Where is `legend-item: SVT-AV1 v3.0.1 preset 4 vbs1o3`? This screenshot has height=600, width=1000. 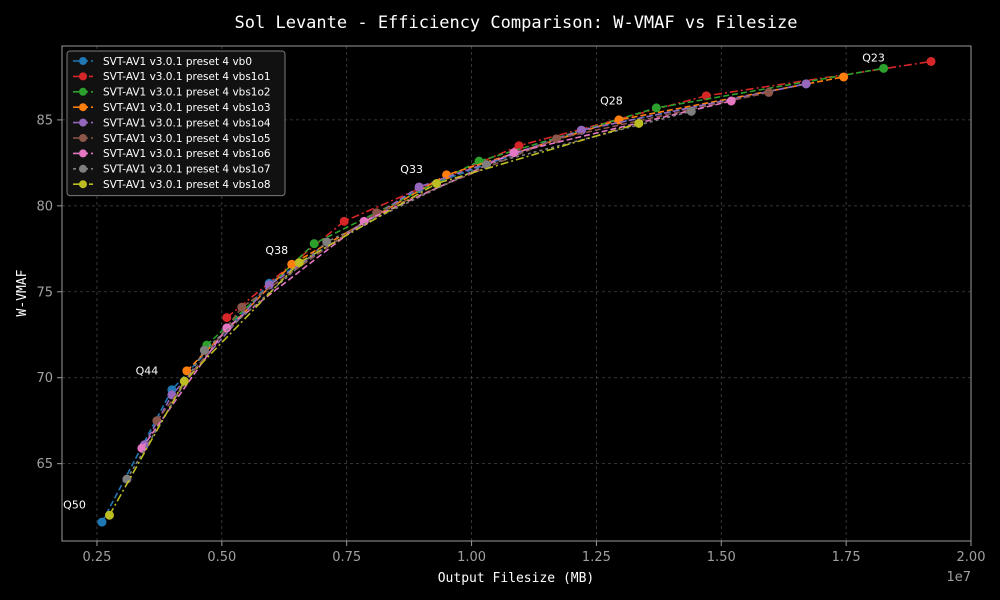
legend-item: SVT-AV1 v3.0.1 preset 4 vbs1o3 is located at coordinates (172, 108).